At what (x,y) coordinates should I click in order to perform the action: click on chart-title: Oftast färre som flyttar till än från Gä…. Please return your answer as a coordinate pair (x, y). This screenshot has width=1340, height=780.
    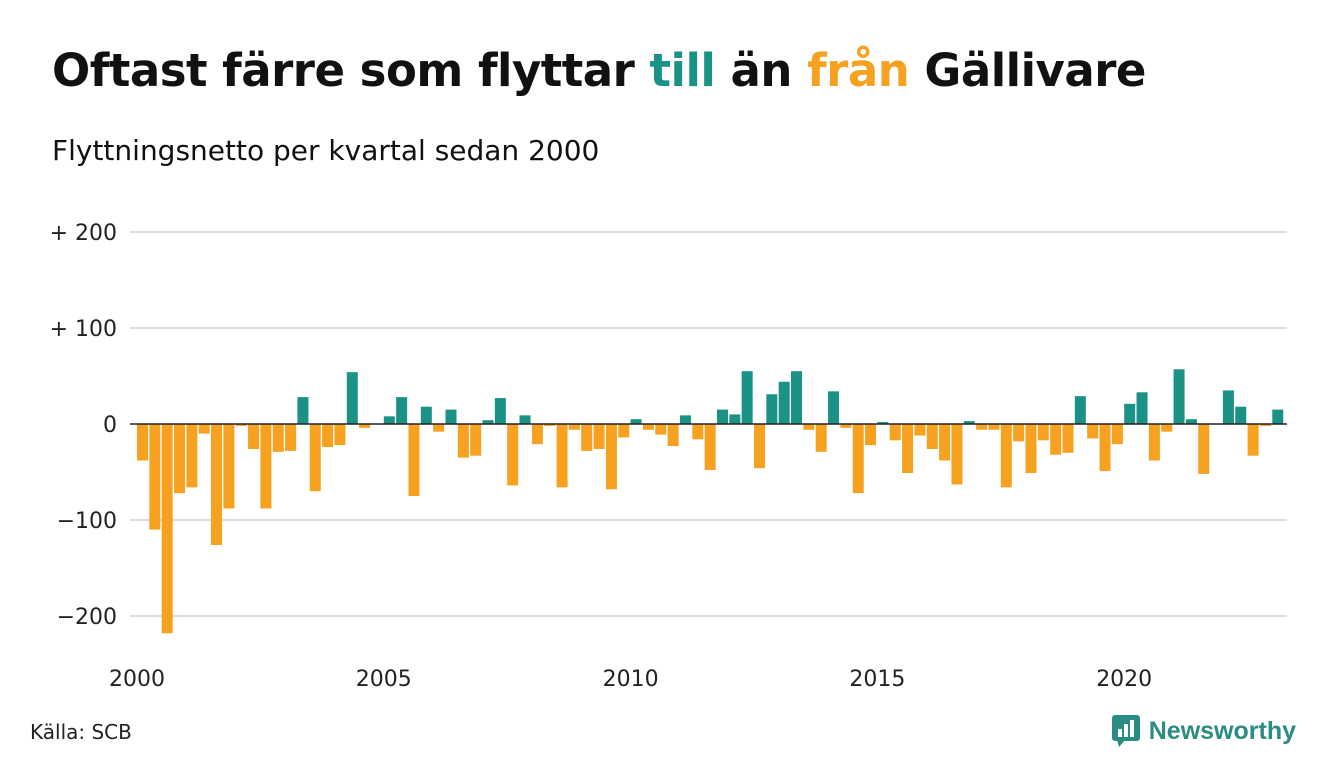
    Looking at the image, I should click on (599, 70).